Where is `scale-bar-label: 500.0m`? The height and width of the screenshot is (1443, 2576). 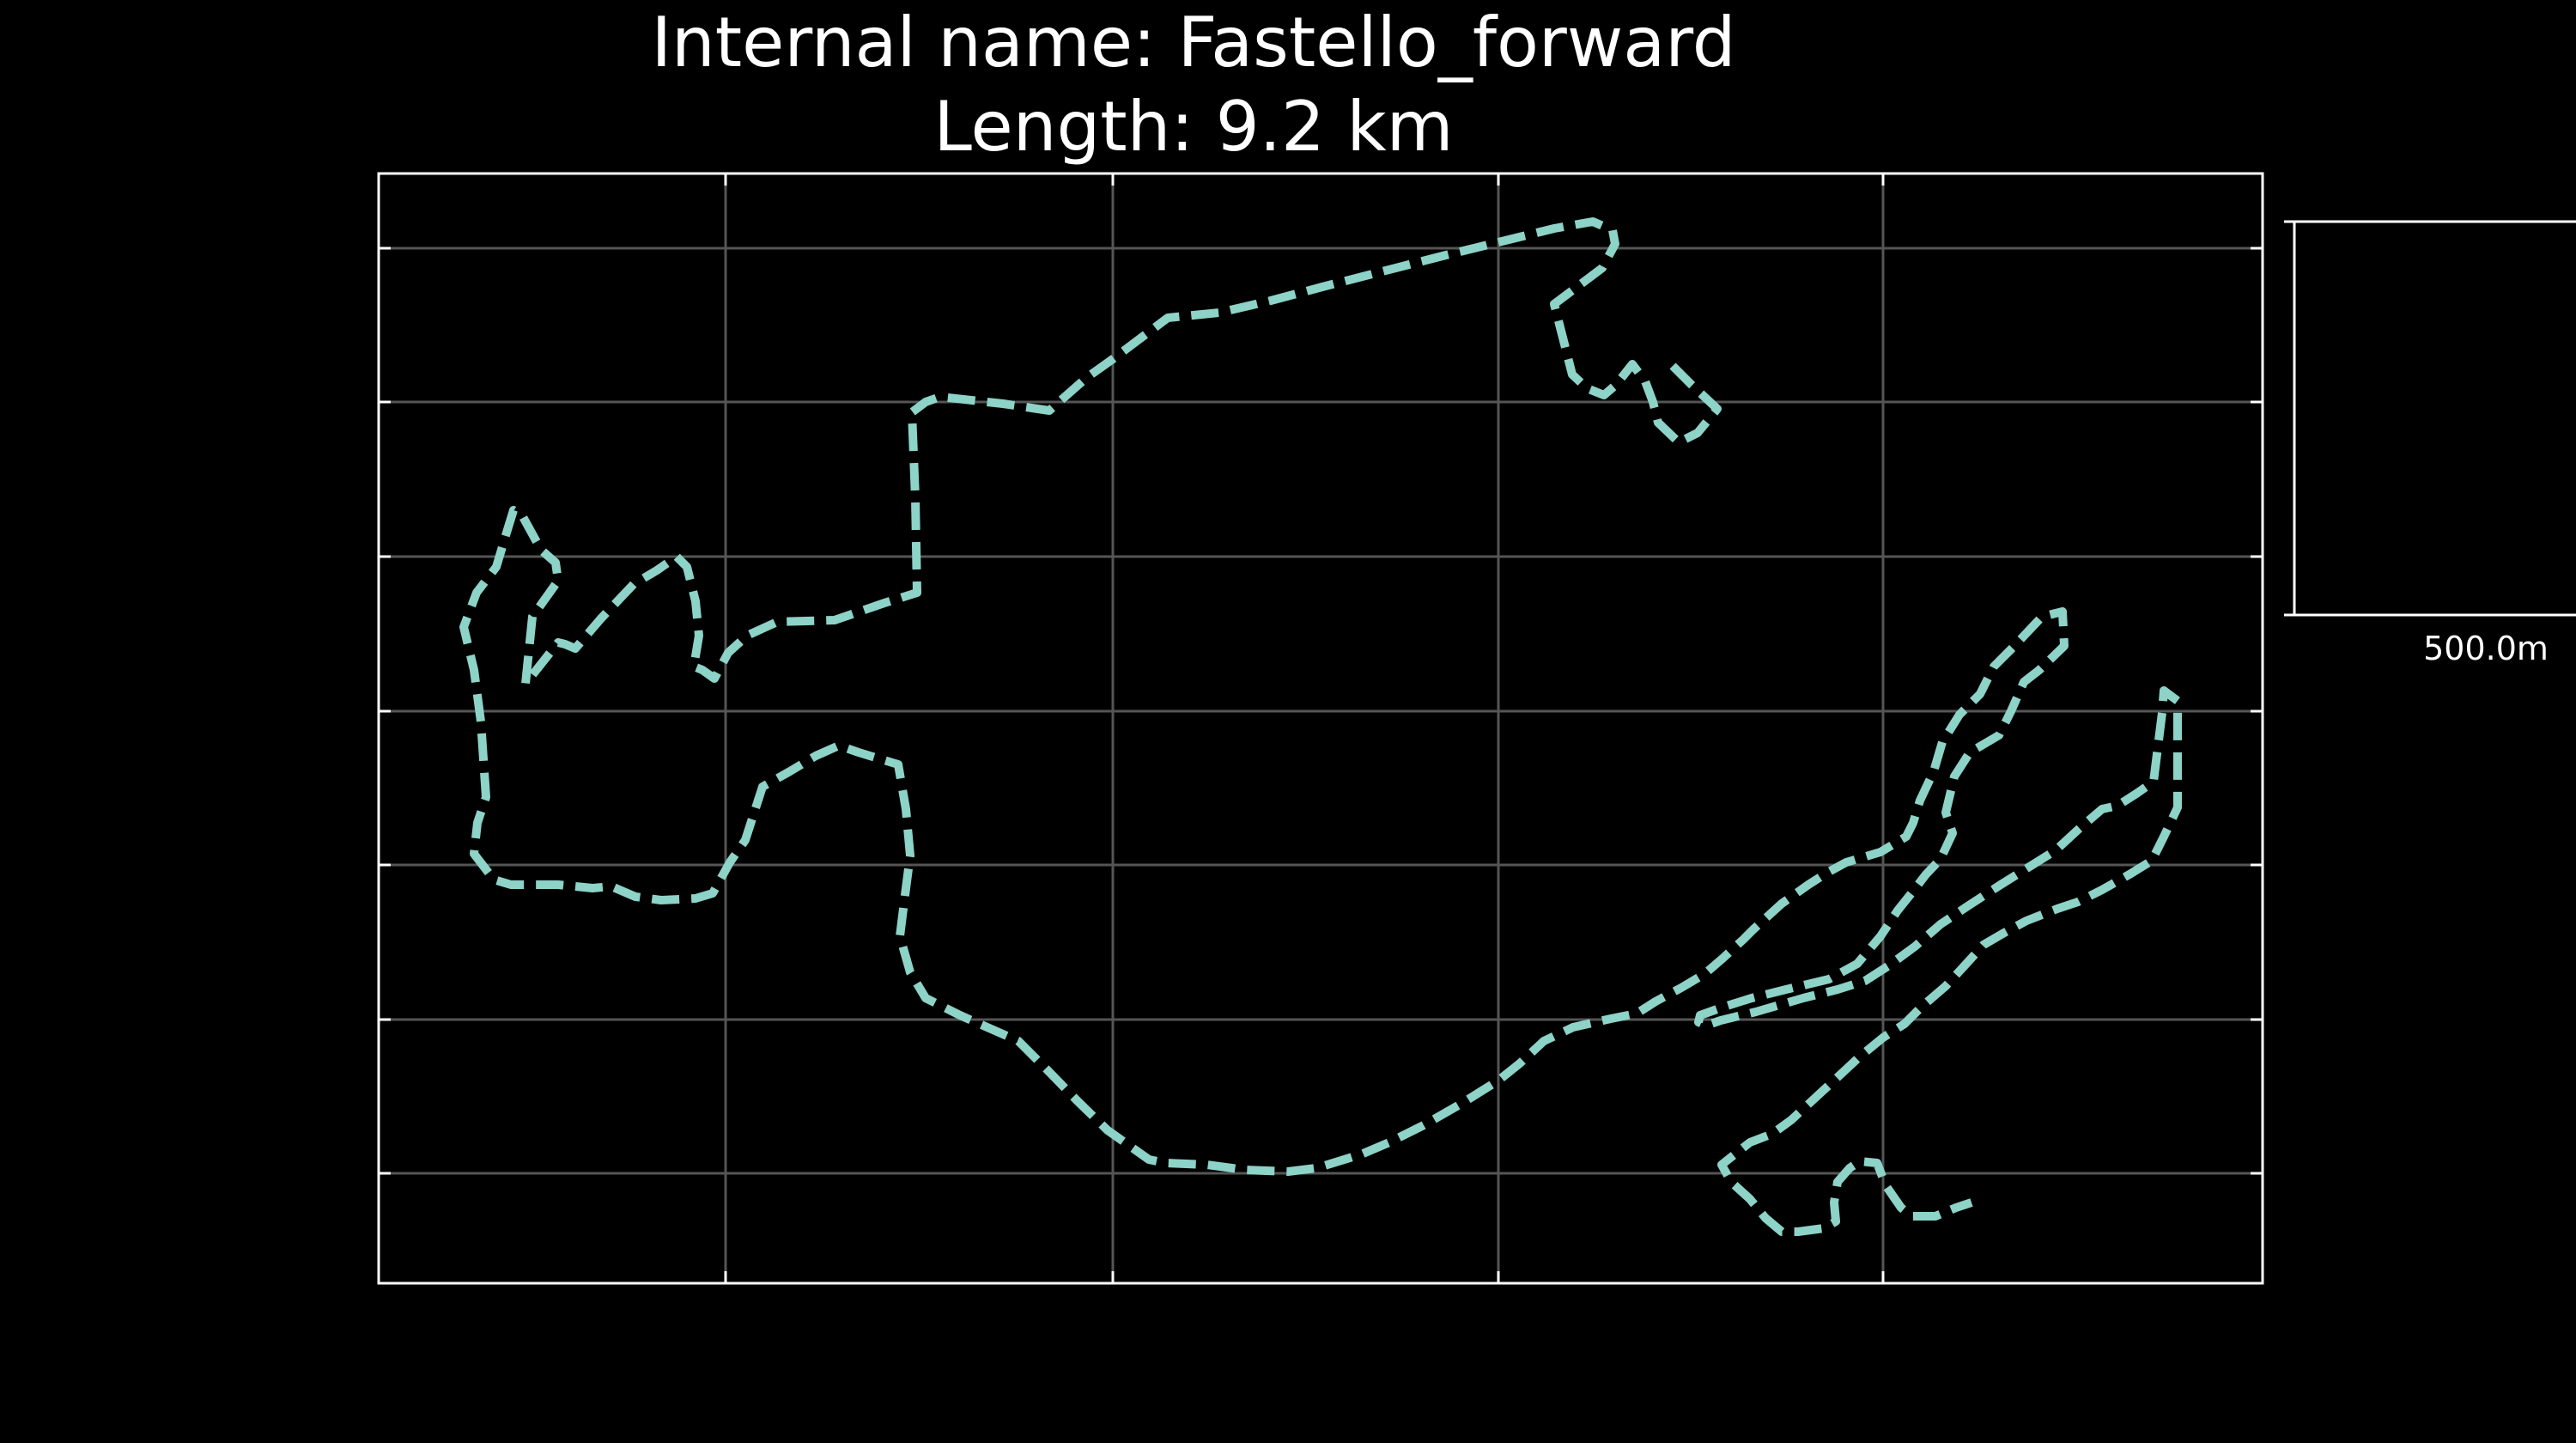
scale-bar-label: 500.0m is located at coordinates (2486, 648).